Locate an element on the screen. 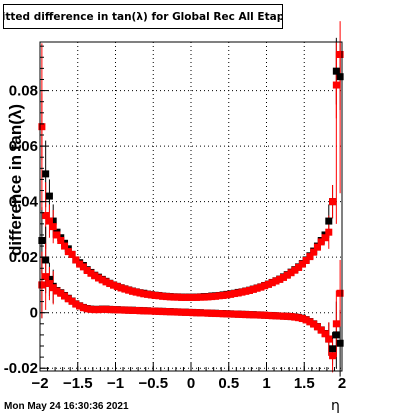 This screenshot has width=400, height=414. y-tick-label: 0.06 is located at coordinates (23, 146).